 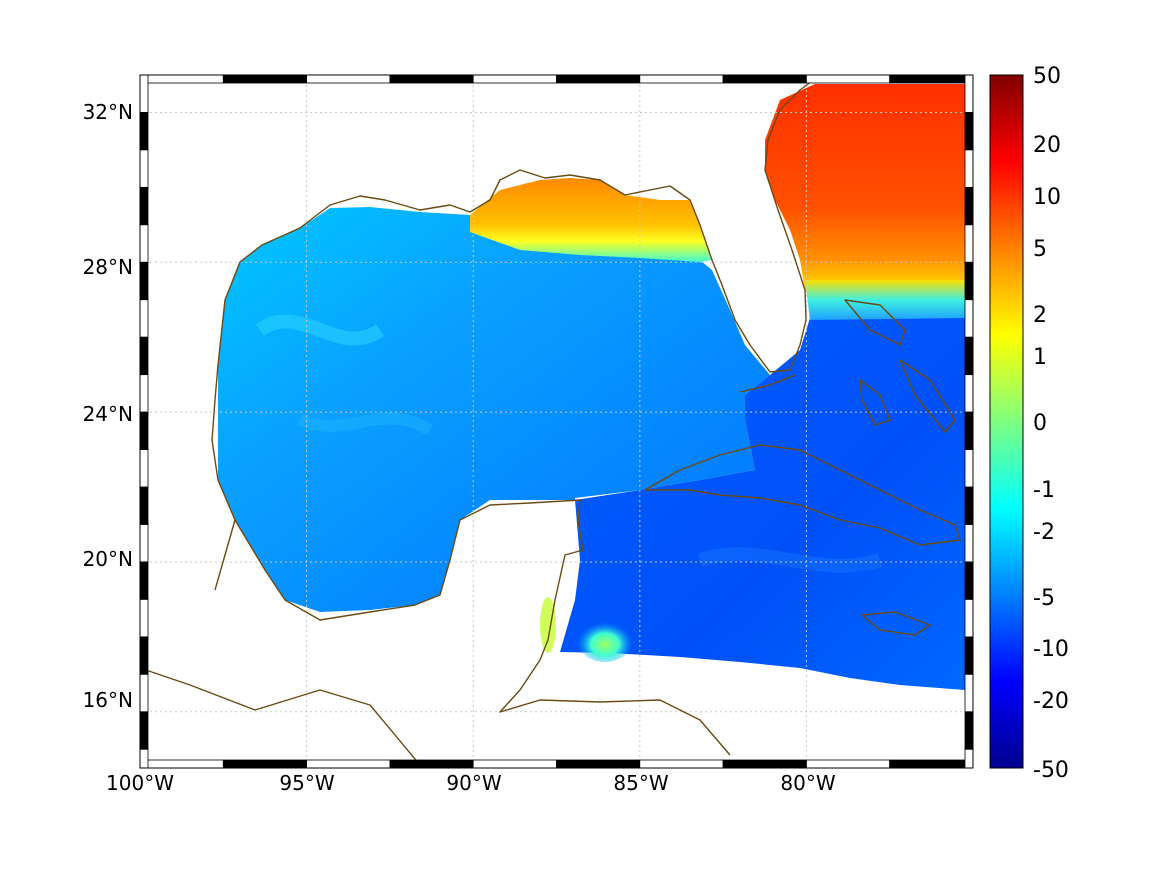 I want to click on florida-keys-coastline, so click(x=767, y=383).